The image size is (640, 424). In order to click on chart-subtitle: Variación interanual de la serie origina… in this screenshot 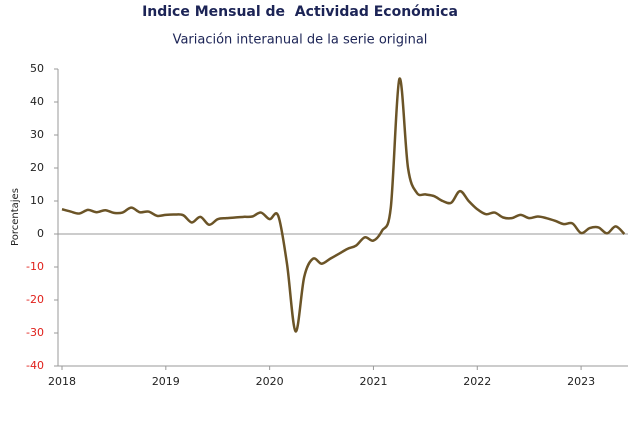, I will do `click(300, 40)`.